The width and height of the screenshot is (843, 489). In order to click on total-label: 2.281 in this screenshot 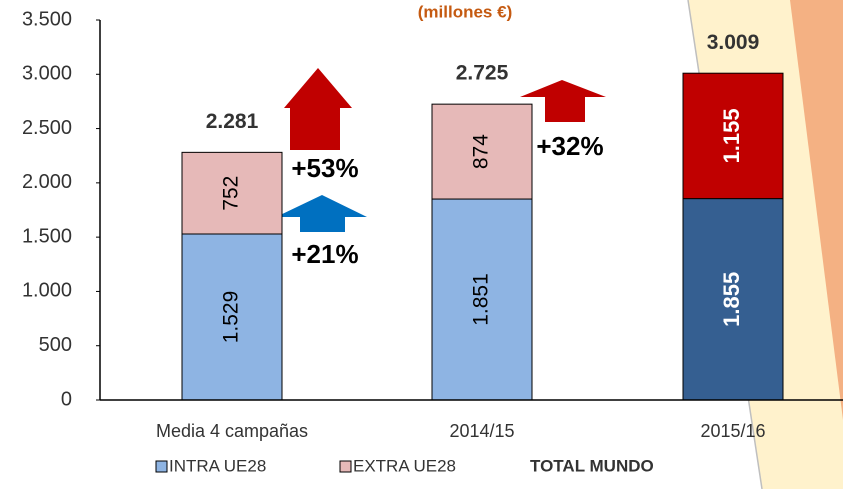, I will do `click(232, 121)`.